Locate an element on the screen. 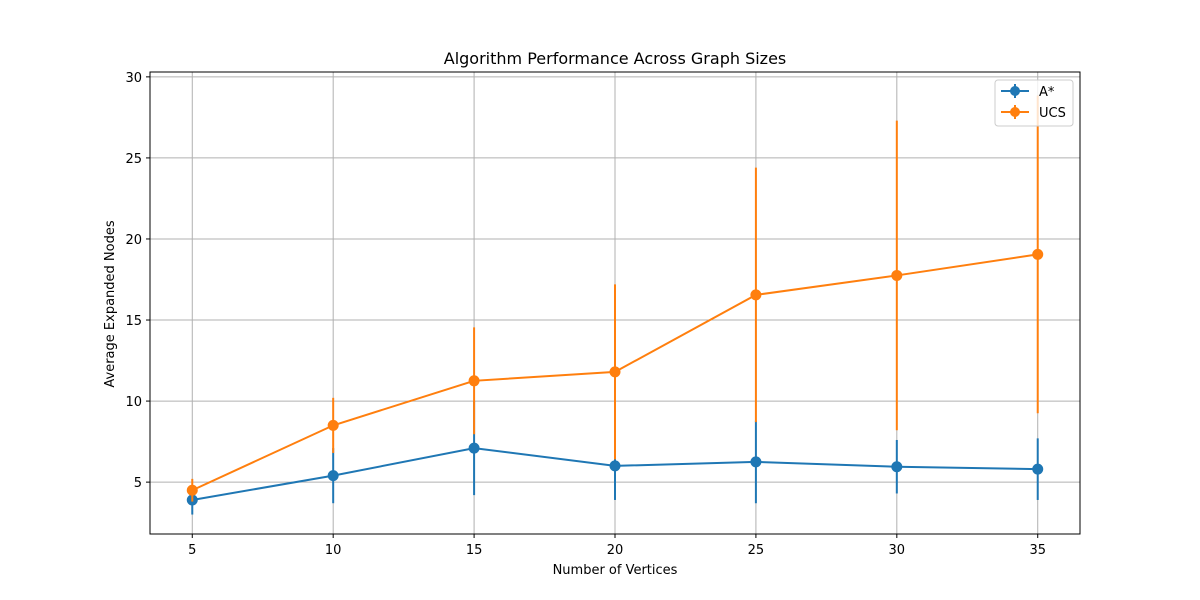 The image size is (1200, 600). legend-label: A* is located at coordinates (1047, 92).